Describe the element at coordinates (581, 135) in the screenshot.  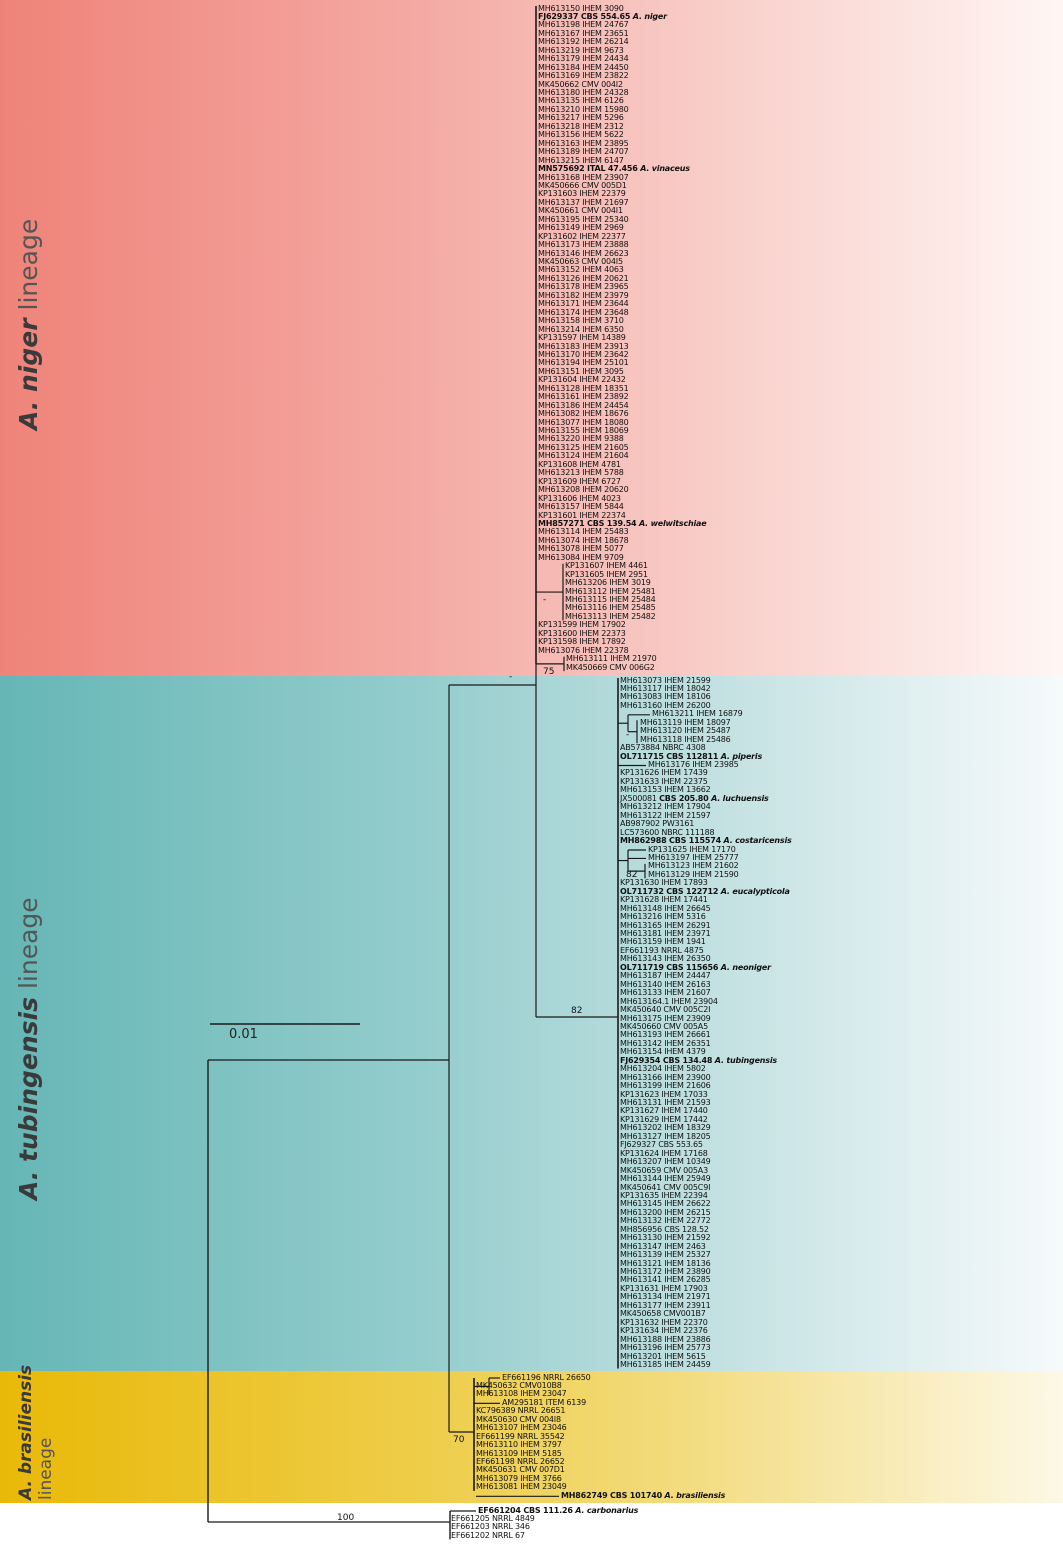
I see `taxon-label: MH613156 IHEM 5622` at that location.